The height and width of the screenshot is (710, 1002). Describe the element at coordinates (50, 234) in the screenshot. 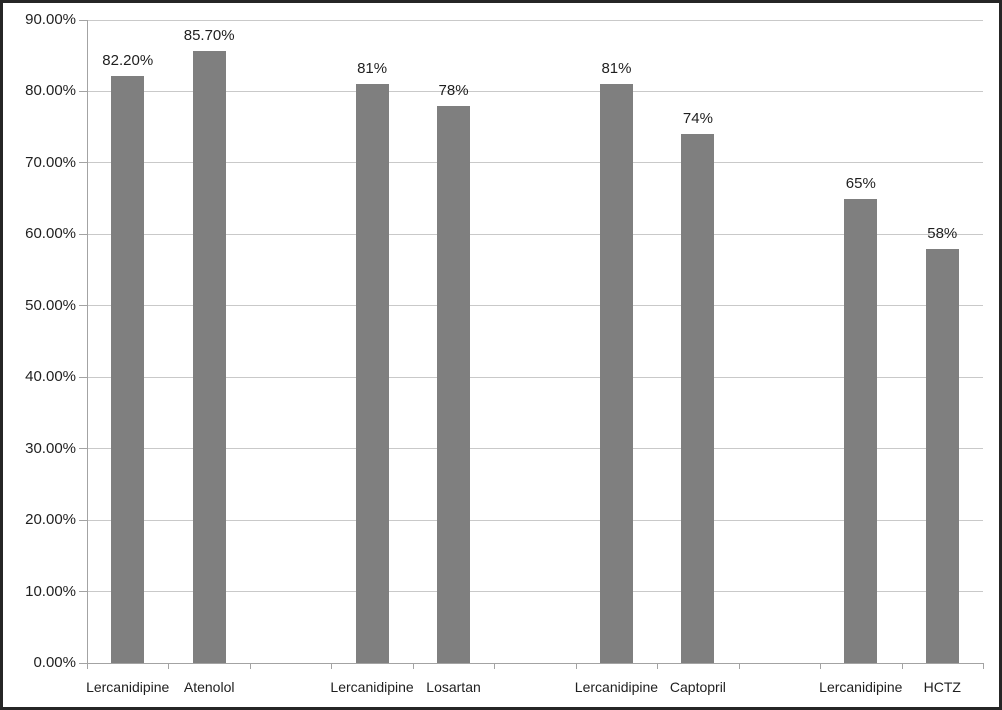

I see `y-axis-tick-label: 60.00%` at that location.